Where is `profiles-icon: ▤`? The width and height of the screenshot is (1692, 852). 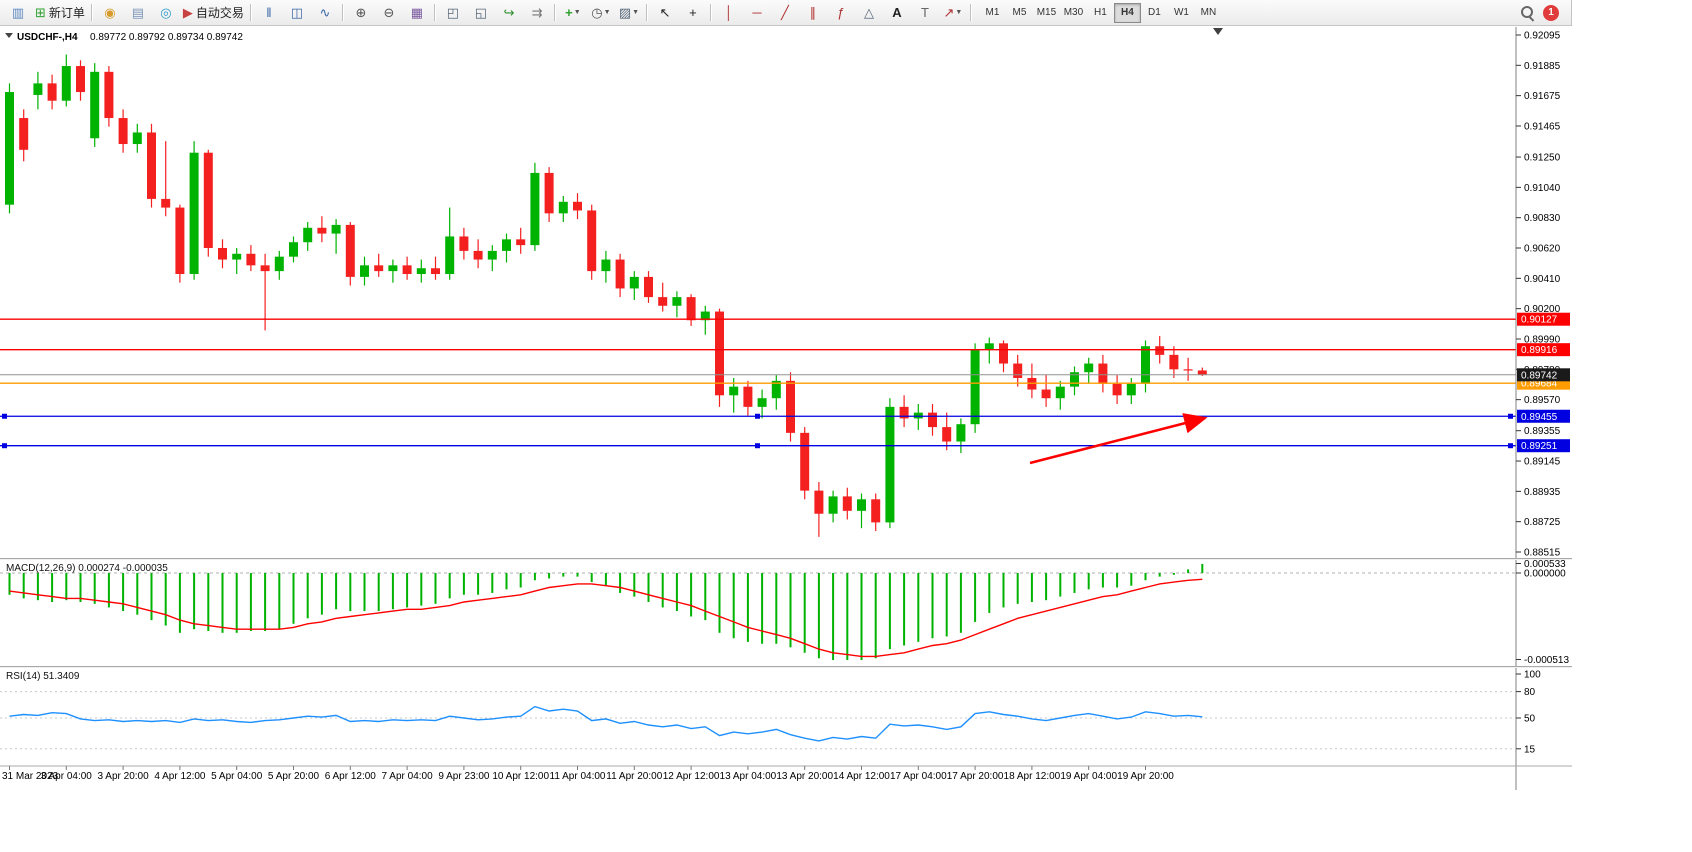
profiles-icon: ▤ is located at coordinates (138, 13).